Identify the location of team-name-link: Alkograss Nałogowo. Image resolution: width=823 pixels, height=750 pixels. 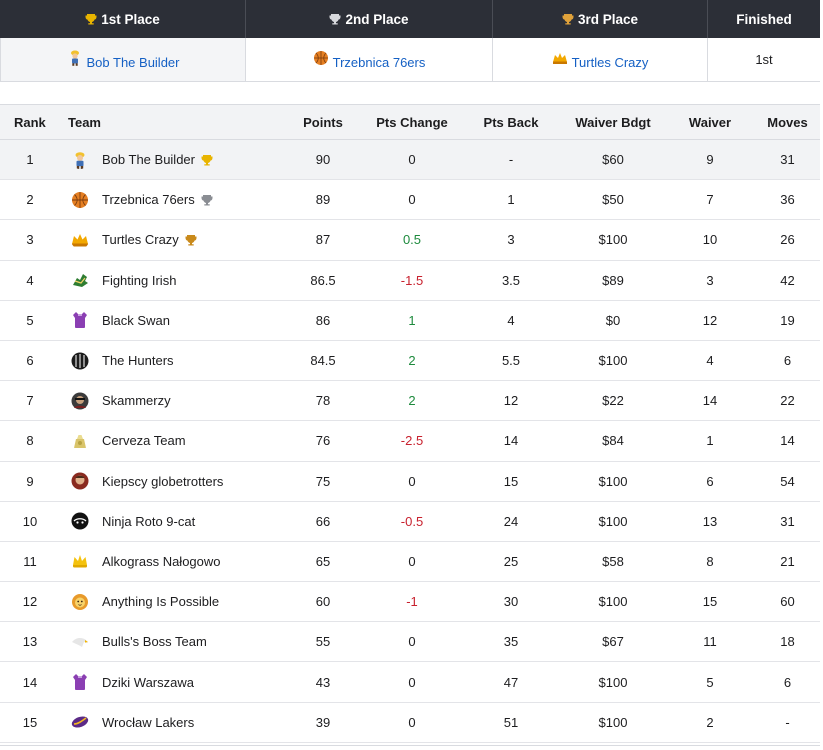
(161, 561).